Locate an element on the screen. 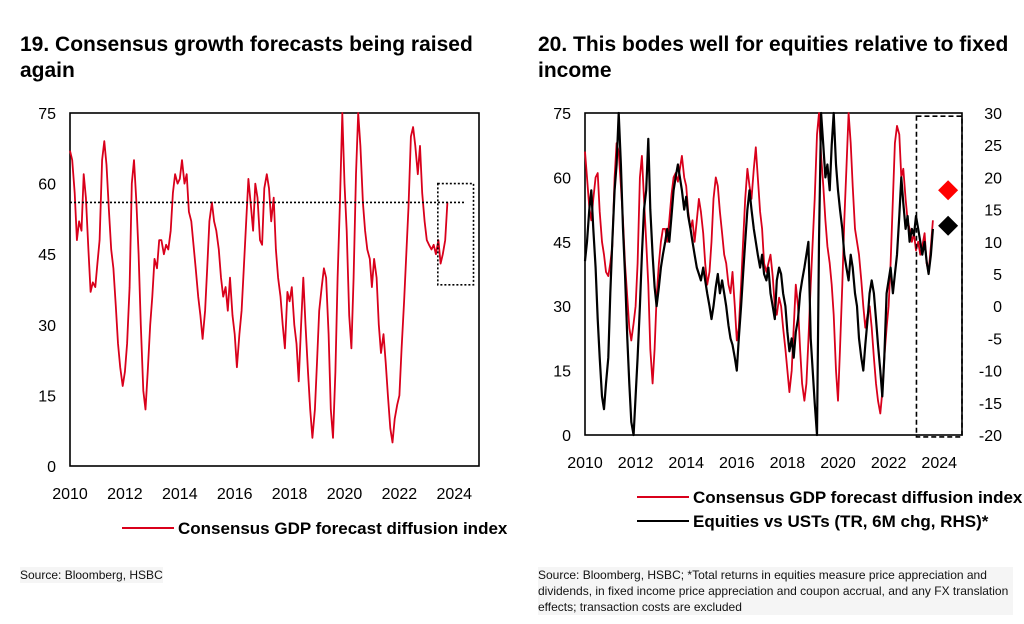  chart-19-x-tick-label: 2010 is located at coordinates (70, 494).